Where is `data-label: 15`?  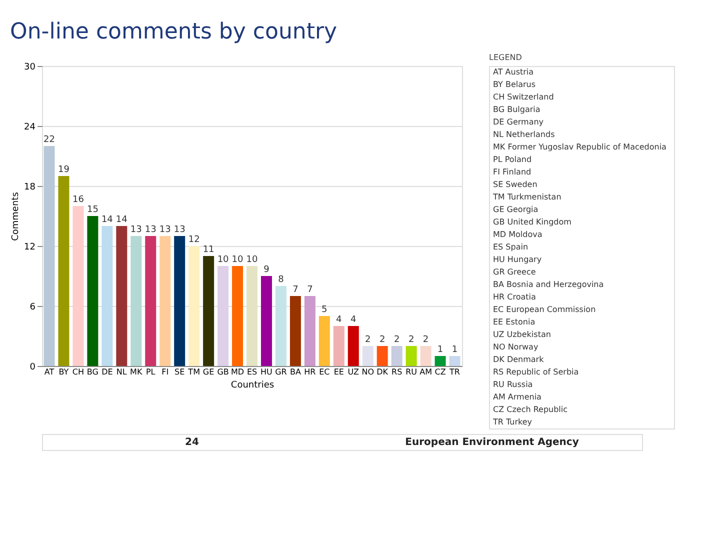
data-label: 15 is located at coordinates (92, 210).